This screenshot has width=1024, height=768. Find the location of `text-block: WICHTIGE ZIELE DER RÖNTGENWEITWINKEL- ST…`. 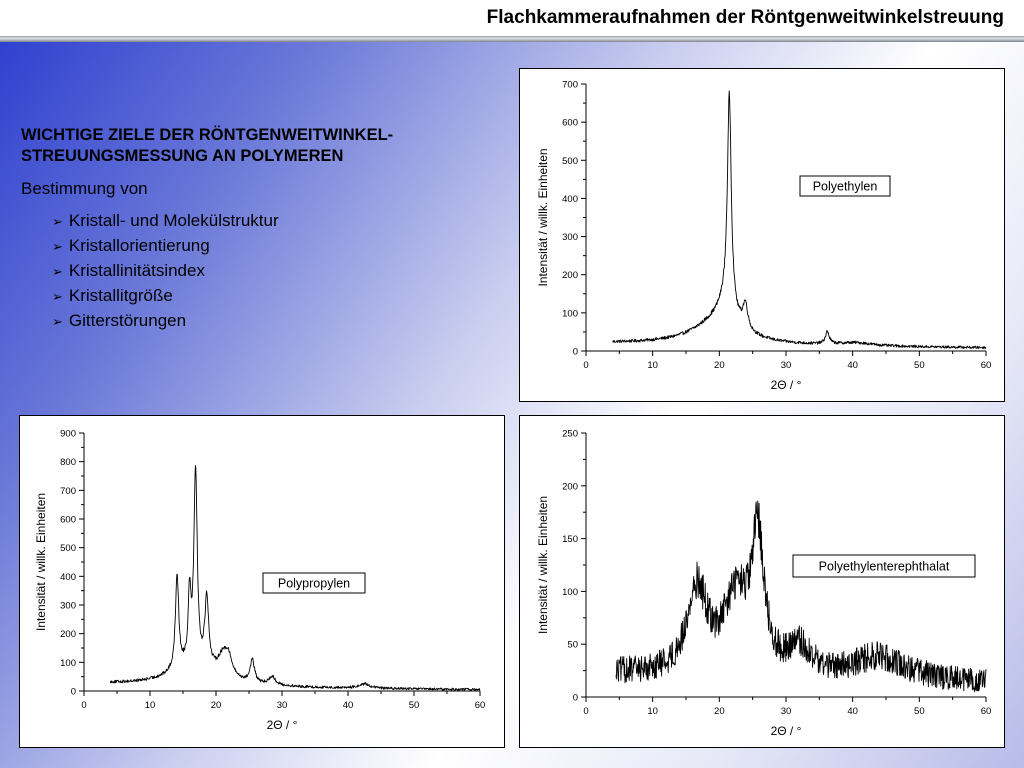

text-block: WICHTIGE ZIELE DER RÖNTGENWEITWINKEL- ST… is located at coordinates (261, 229).